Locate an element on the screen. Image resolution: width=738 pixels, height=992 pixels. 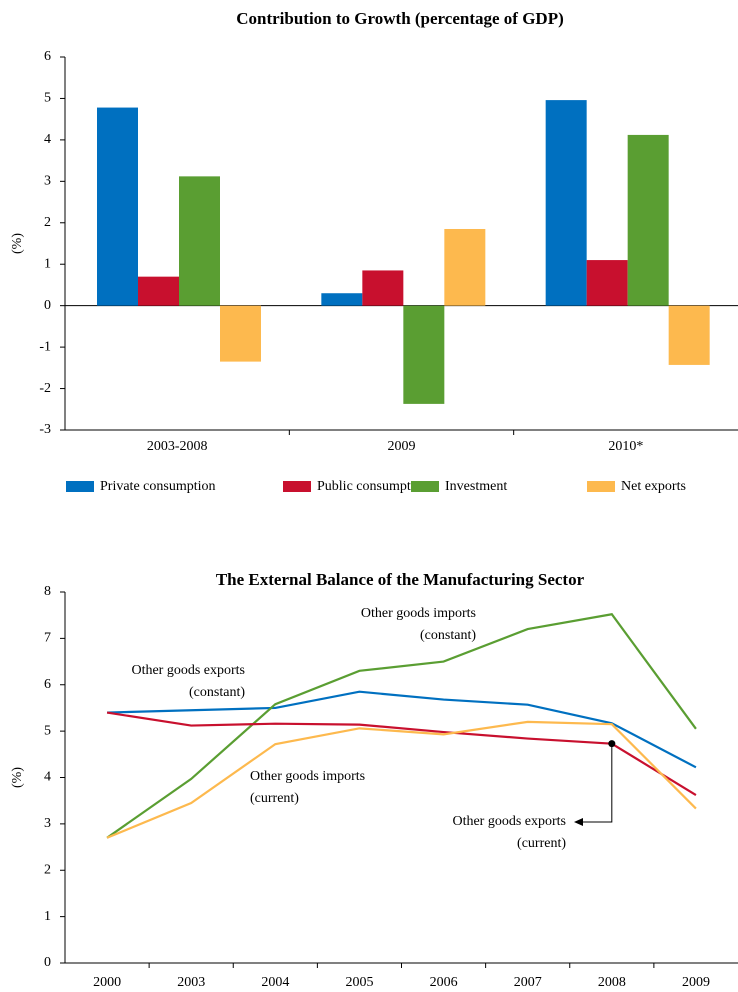
y-tick-label: -2 is located at coordinates (45, 388).